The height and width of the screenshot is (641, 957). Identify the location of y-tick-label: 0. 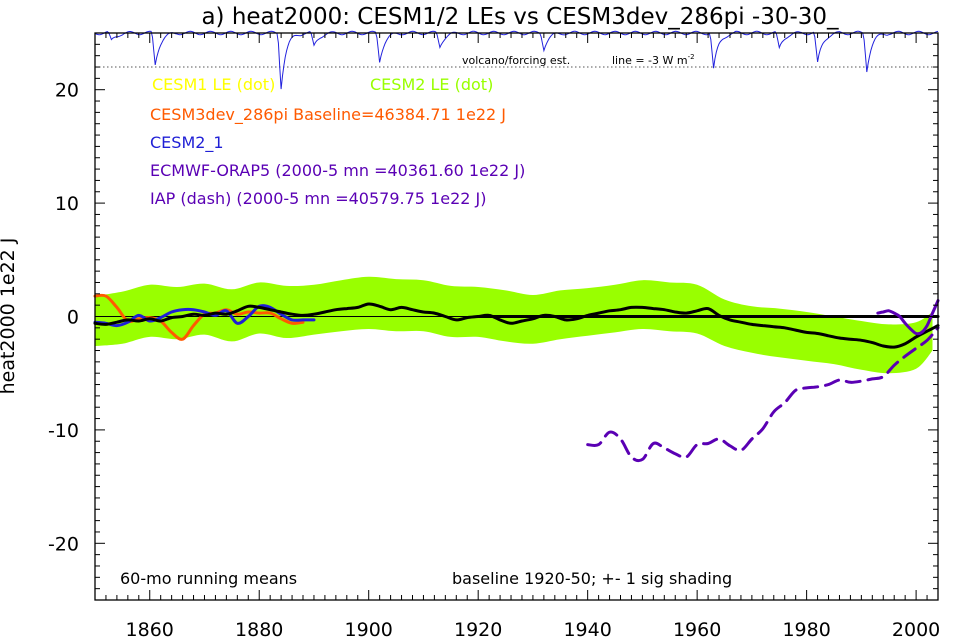
(73, 318).